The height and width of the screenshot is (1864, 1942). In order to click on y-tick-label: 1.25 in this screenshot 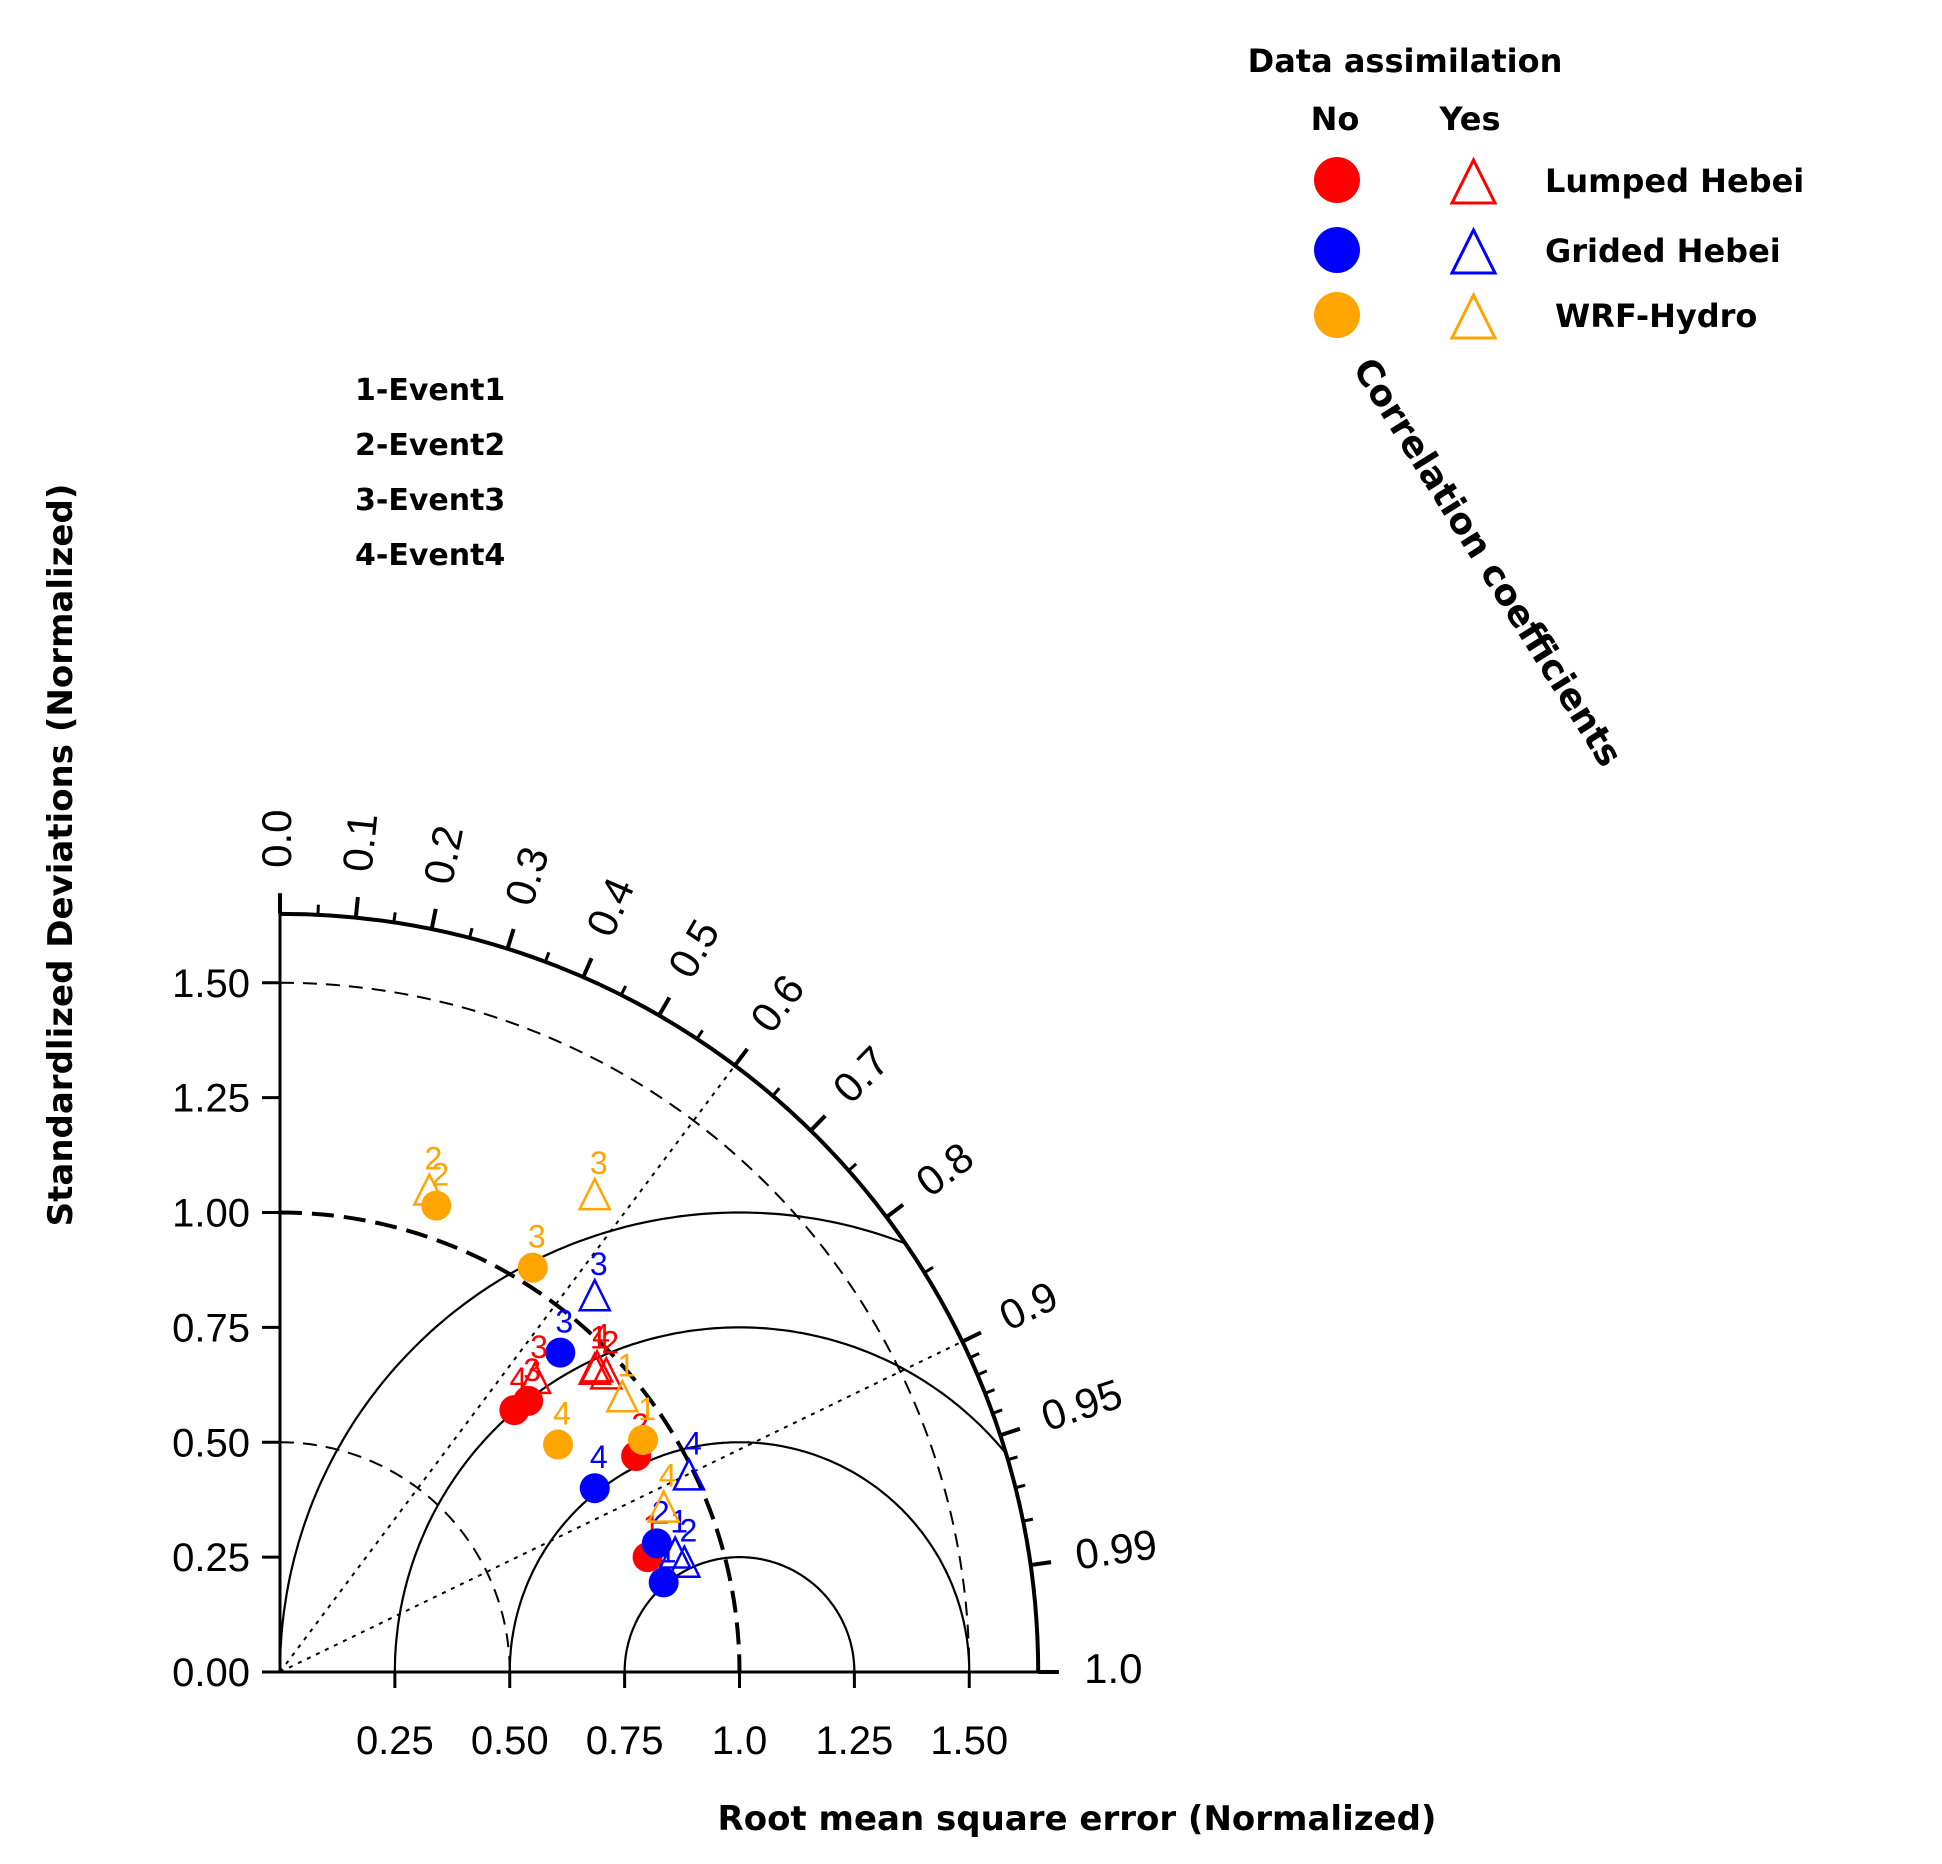, I will do `click(211, 1099)`.